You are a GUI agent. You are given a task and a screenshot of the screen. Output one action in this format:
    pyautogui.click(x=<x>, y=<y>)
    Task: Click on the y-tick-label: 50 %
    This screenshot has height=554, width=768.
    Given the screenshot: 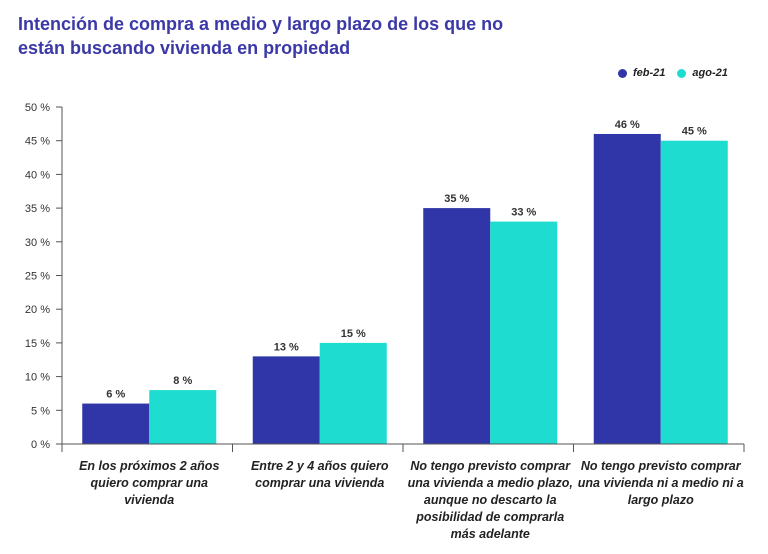 What is the action you would take?
    pyautogui.click(x=37, y=108)
    